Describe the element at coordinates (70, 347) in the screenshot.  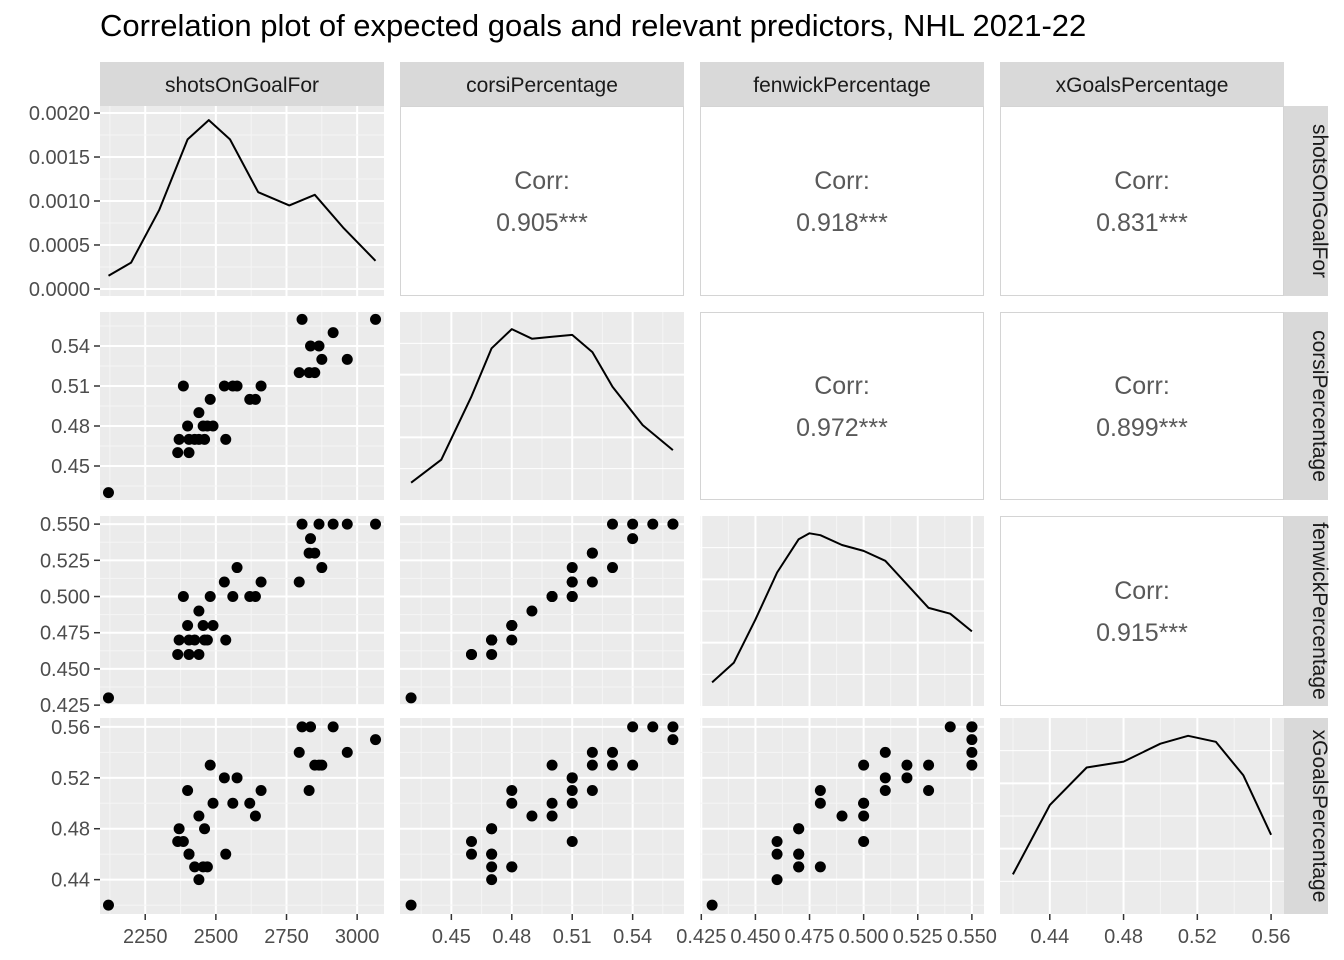
I see `y-tick-label-1-3: 0.54` at that location.